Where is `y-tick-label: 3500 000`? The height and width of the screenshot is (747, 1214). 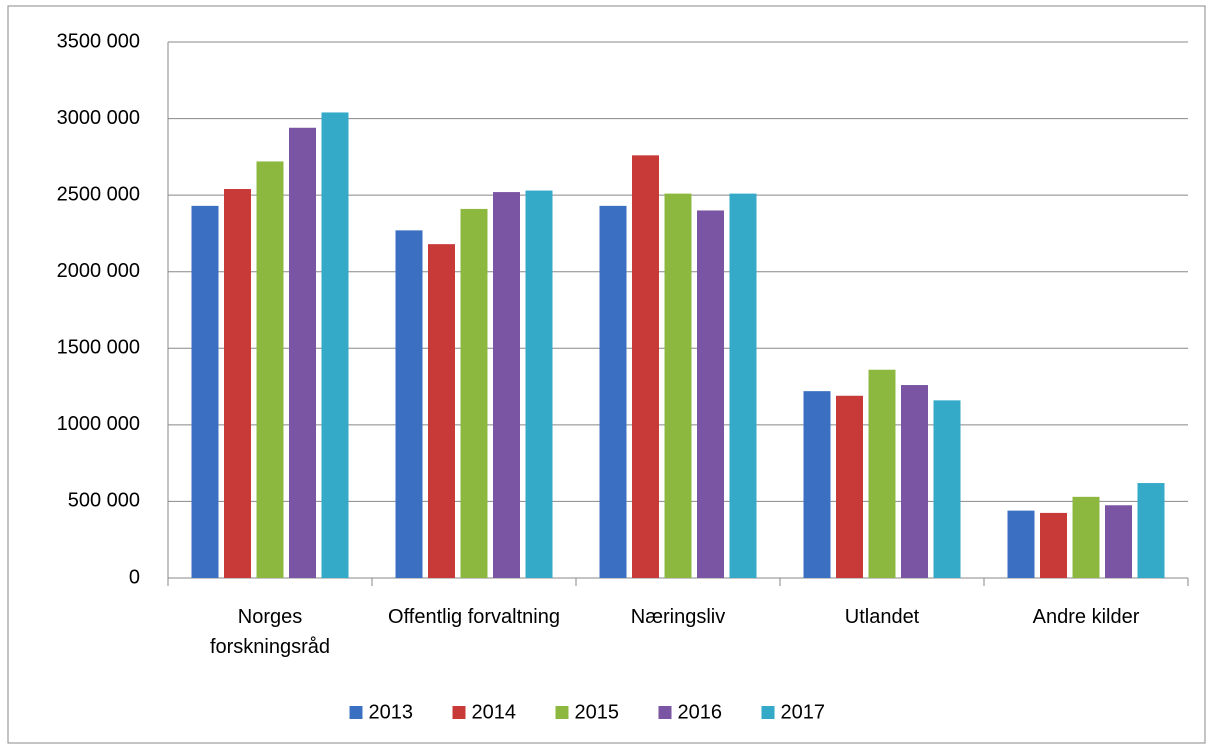 y-tick-label: 3500 000 is located at coordinates (98, 41).